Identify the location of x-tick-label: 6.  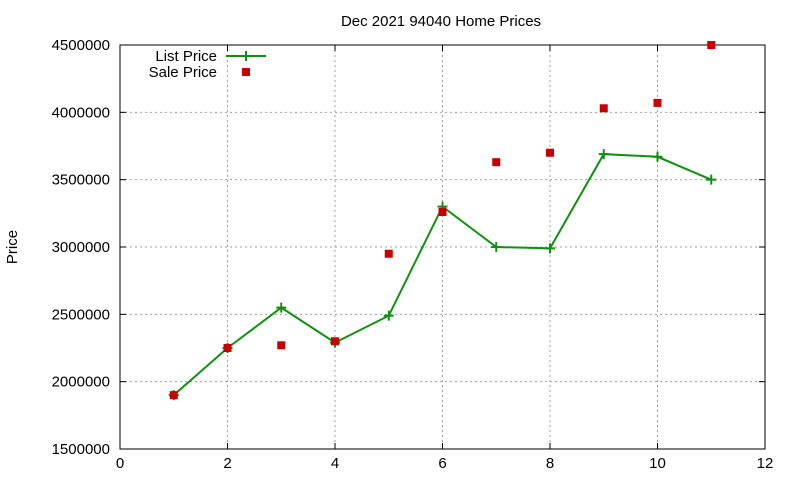
(442, 463).